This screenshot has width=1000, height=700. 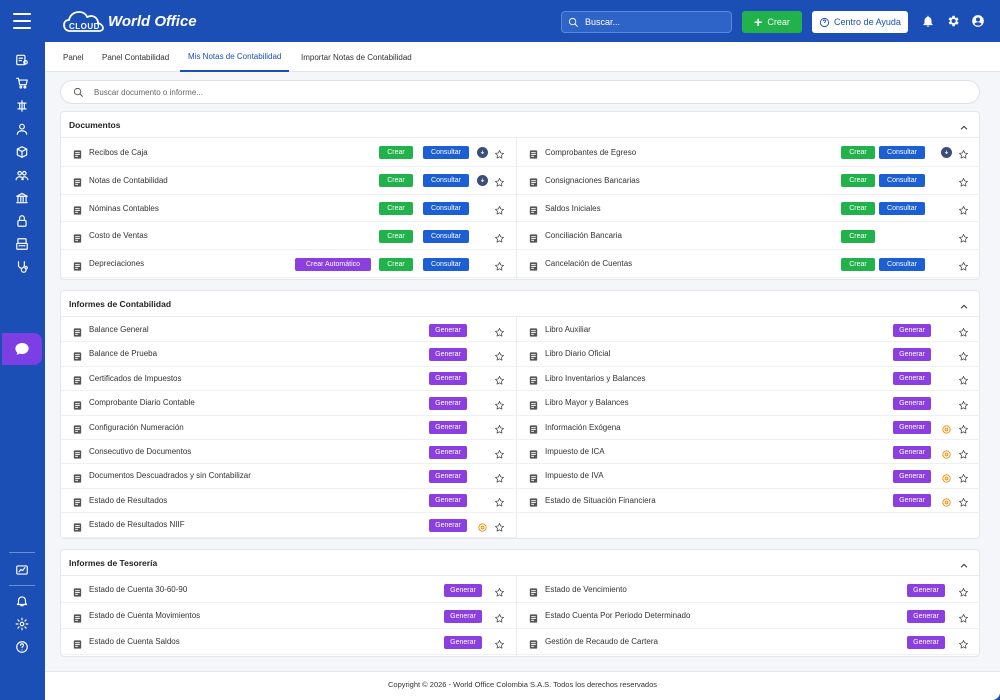 What do you see at coordinates (574, 476) in the screenshot?
I see `item-label: Impuesto de IVA` at bounding box center [574, 476].